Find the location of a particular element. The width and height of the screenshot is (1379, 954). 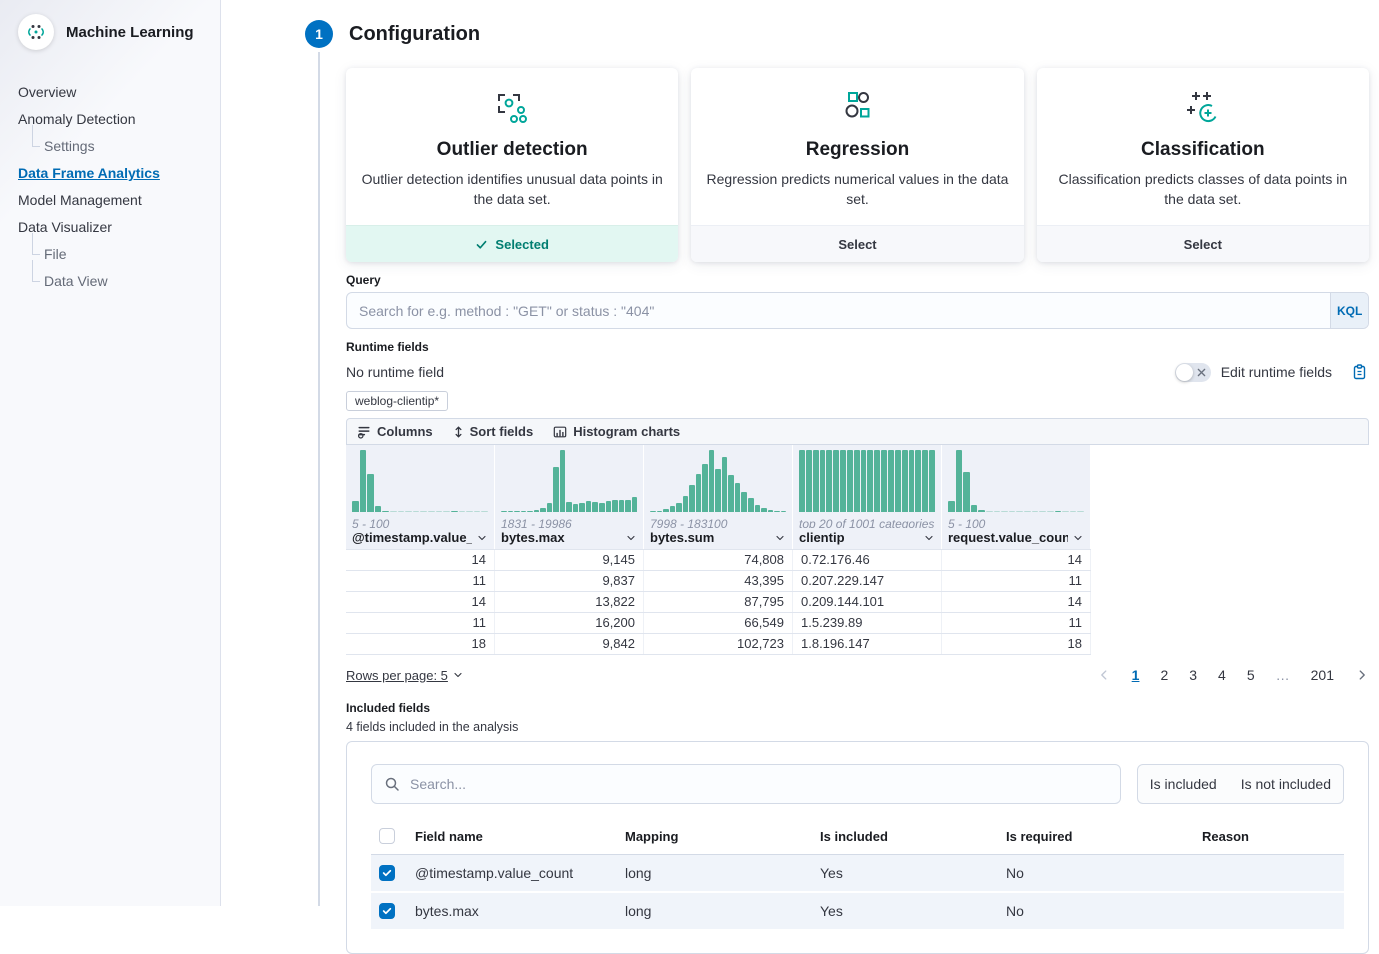

sidebar-item-file: File is located at coordinates (117, 250).